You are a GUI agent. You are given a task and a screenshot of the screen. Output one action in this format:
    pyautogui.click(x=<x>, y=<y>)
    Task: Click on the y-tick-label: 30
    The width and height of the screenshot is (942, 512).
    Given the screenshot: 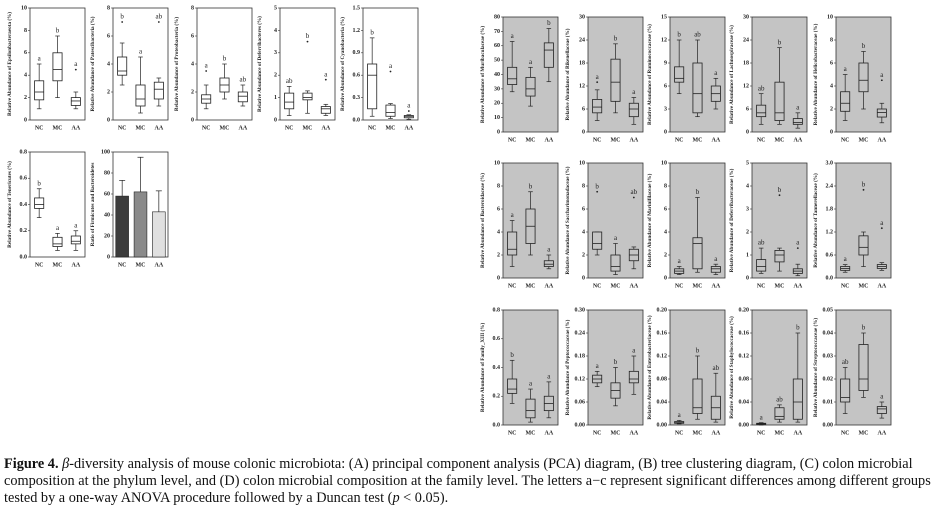 What is the action you would take?
    pyautogui.click(x=582, y=17)
    